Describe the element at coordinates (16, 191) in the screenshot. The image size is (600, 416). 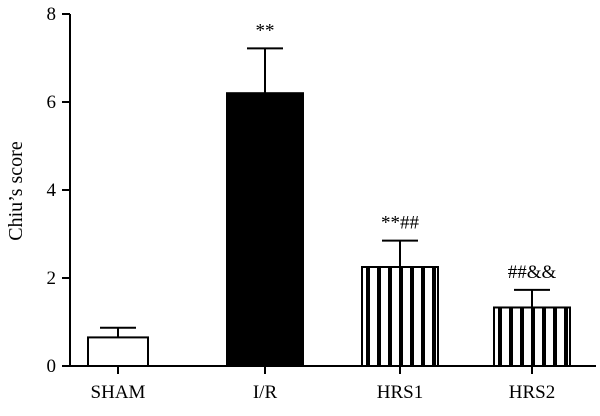
I see `y-axis-label: Chiu’s score` at that location.